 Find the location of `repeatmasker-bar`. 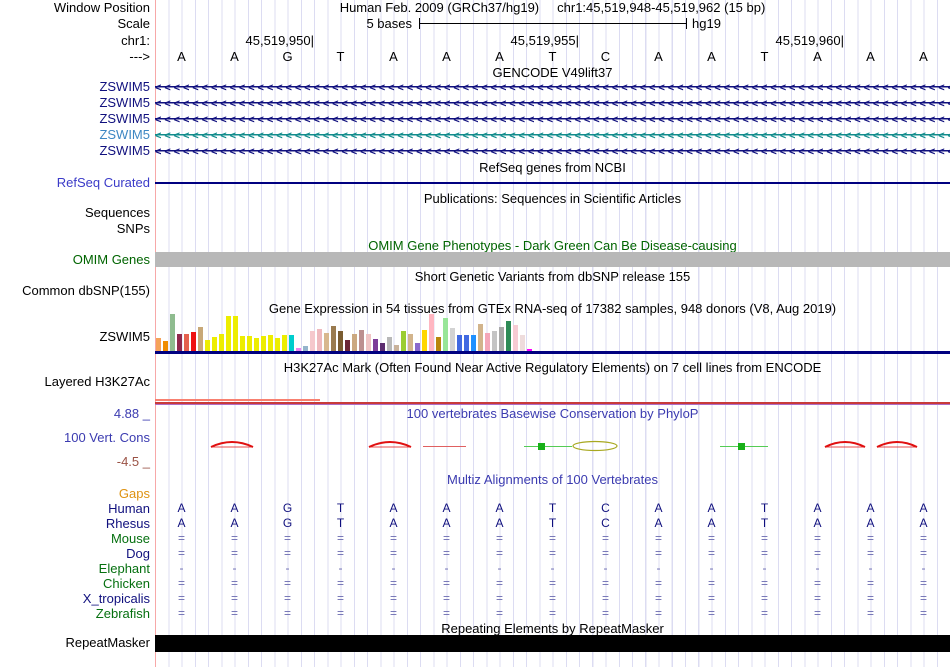

repeatmasker-bar is located at coordinates (552, 643).